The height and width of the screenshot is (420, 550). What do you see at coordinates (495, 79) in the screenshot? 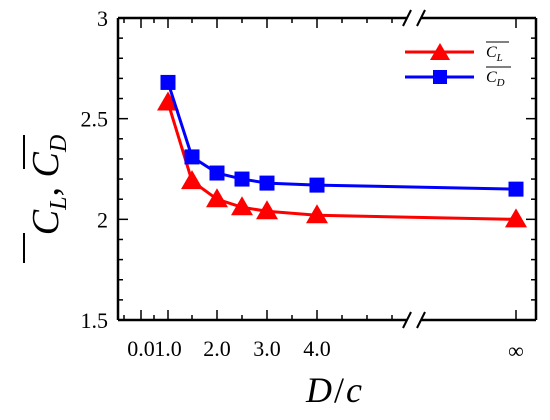
I see `legend-label-cd: CD` at bounding box center [495, 79].